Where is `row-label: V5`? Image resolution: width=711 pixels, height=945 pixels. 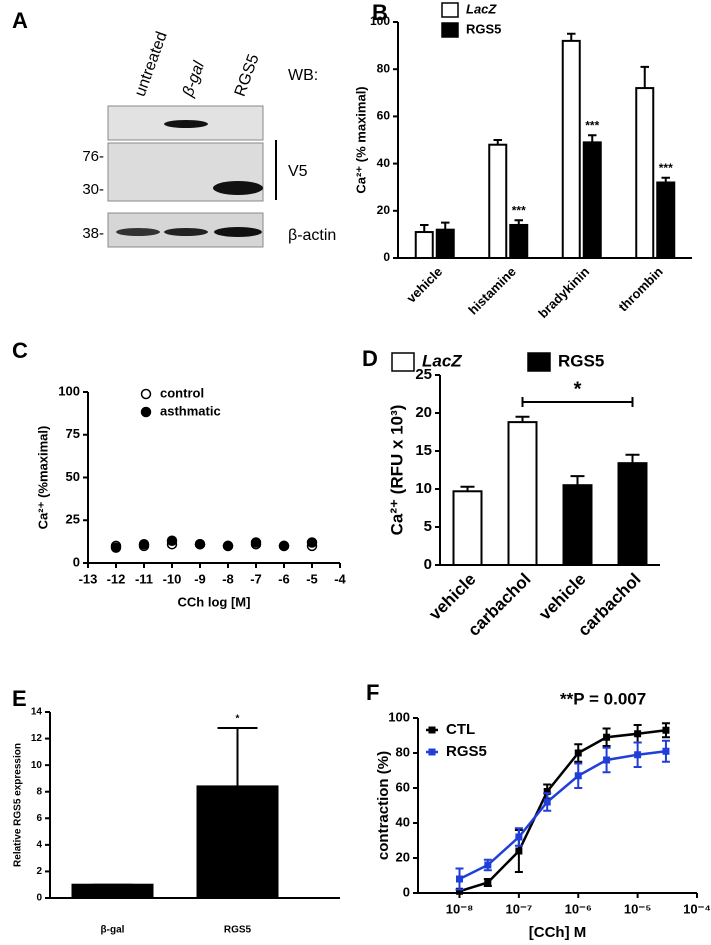 row-label: V5 is located at coordinates (298, 171).